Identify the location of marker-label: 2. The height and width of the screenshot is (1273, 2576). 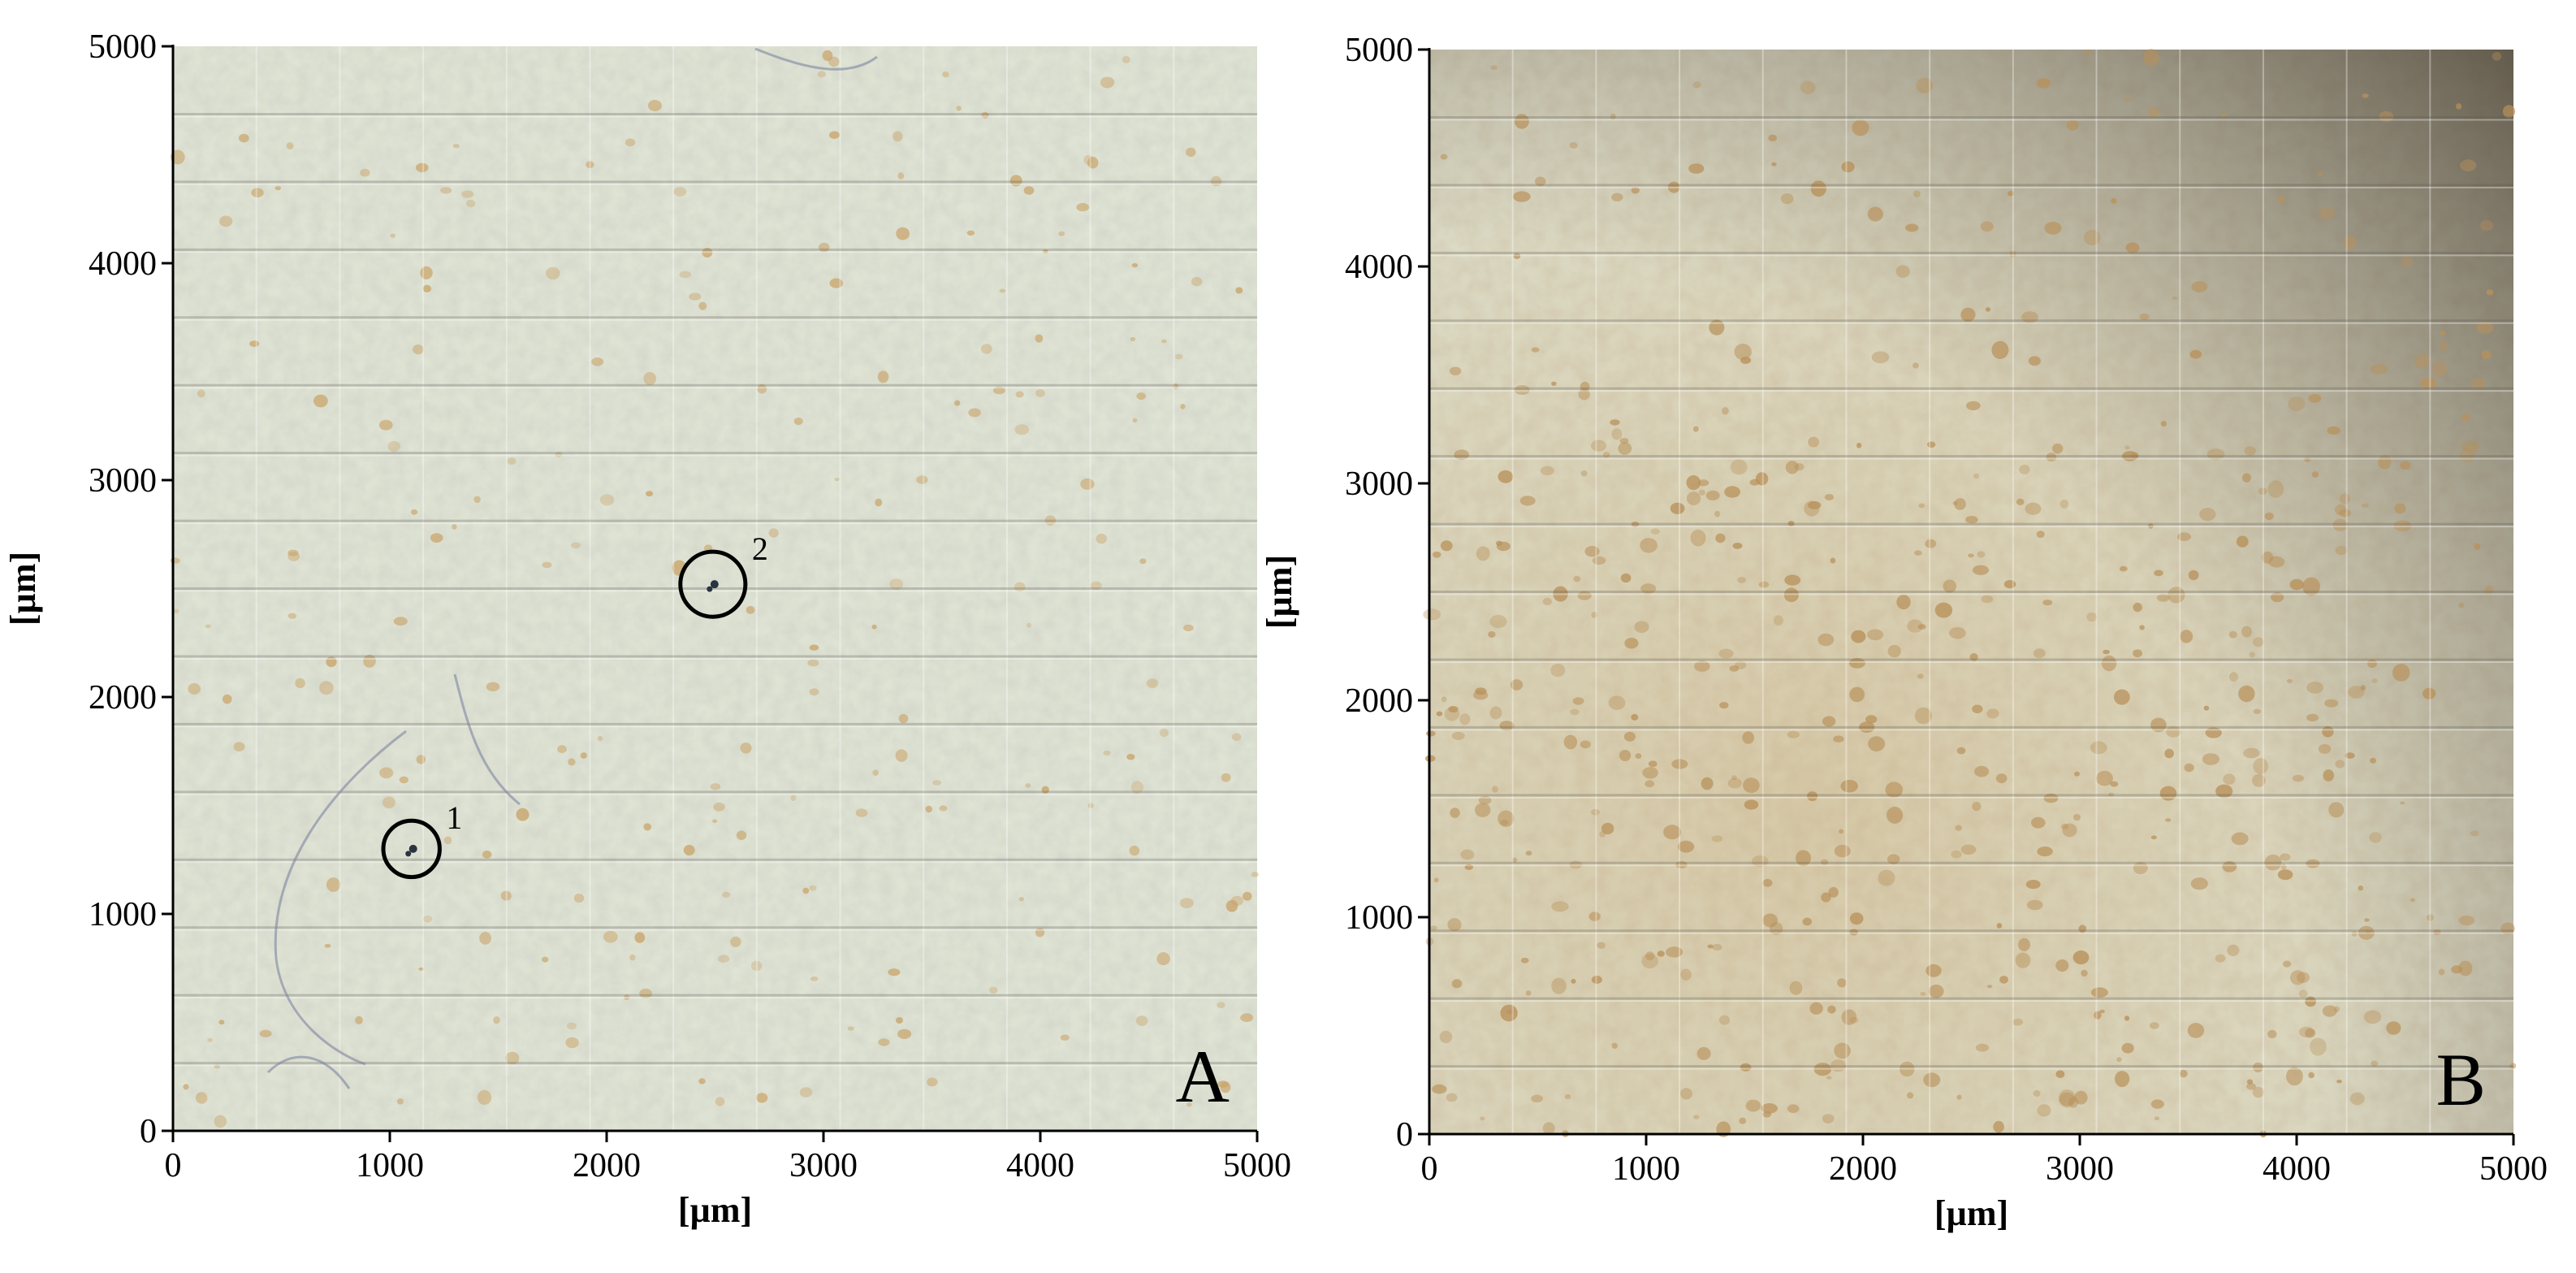
(760, 548).